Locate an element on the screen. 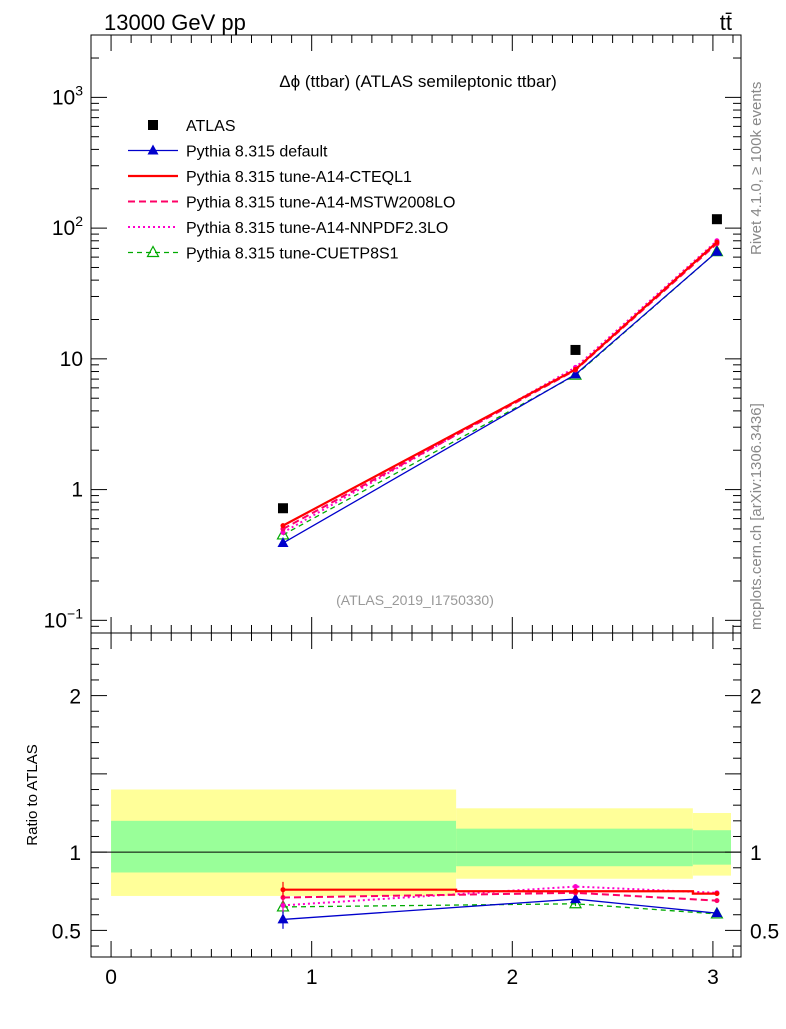  legend-marker-cuetp is located at coordinates (153, 251).